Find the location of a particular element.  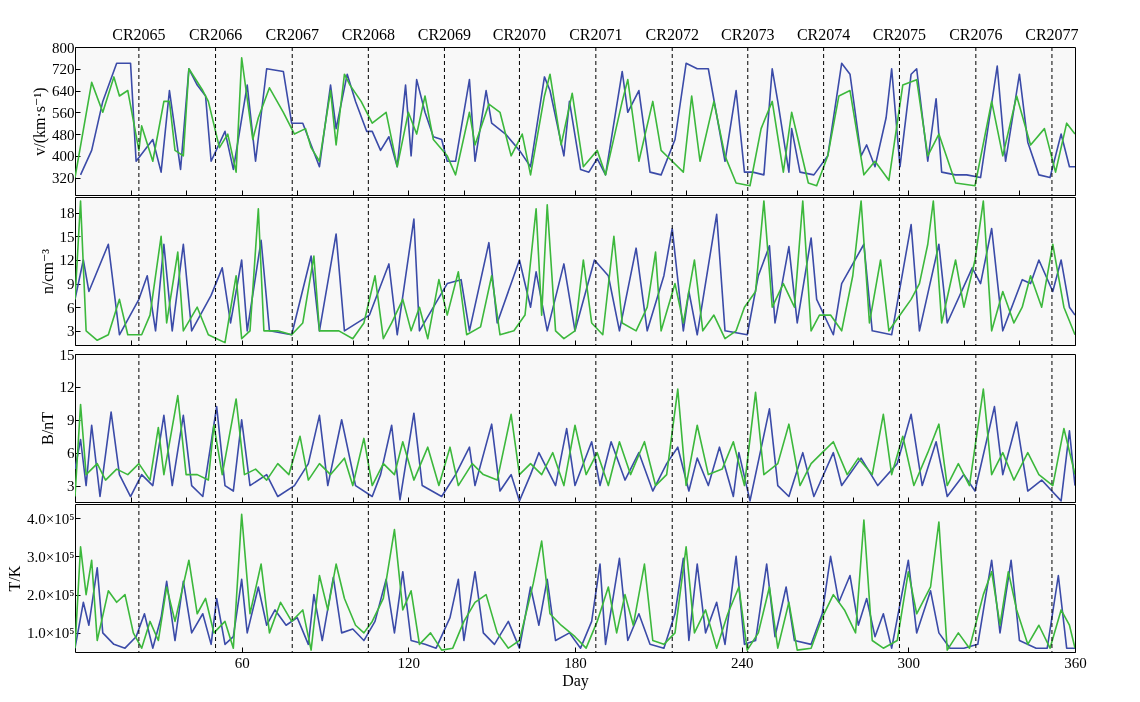

x-axis-title: Day is located at coordinates (575, 680).